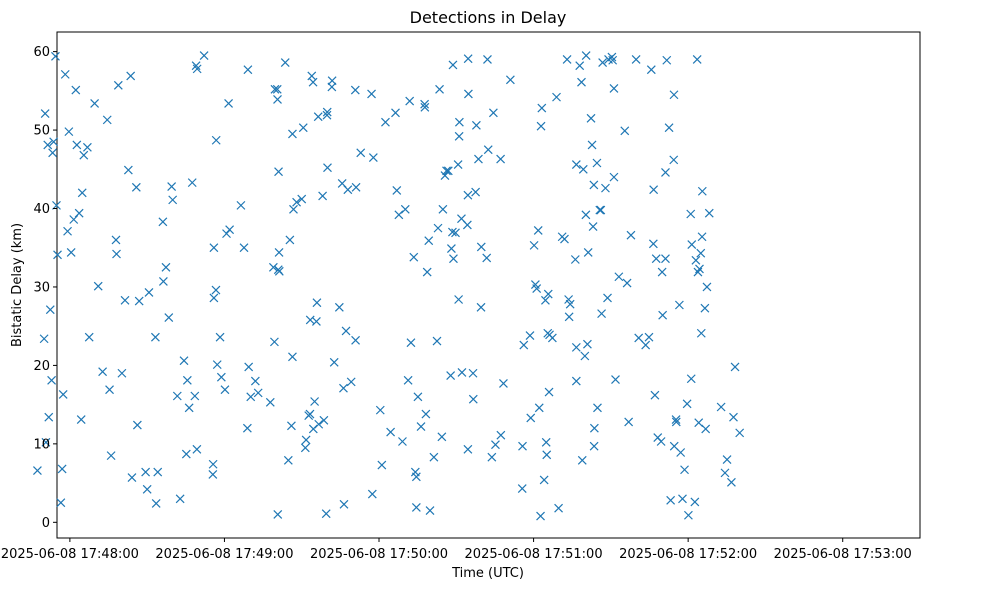 This screenshot has width=988, height=590. I want to click on x-tick-label: 2025-06-08 17:53:00, so click(843, 554).